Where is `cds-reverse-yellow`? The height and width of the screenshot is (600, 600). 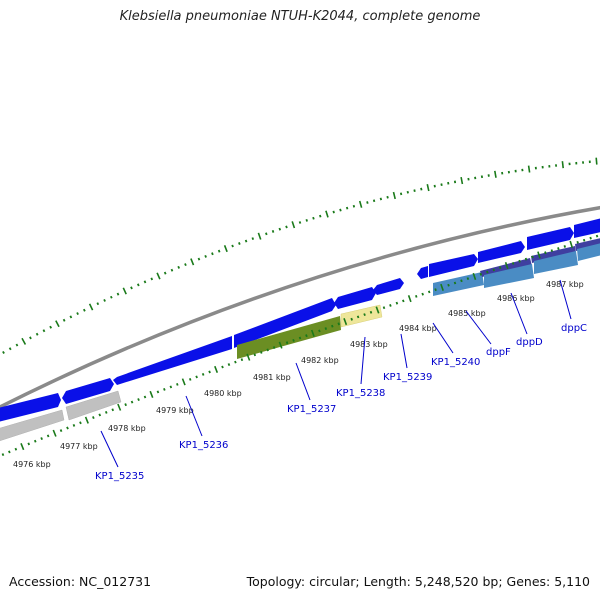 cds-reverse-yellow is located at coordinates (361, 316).